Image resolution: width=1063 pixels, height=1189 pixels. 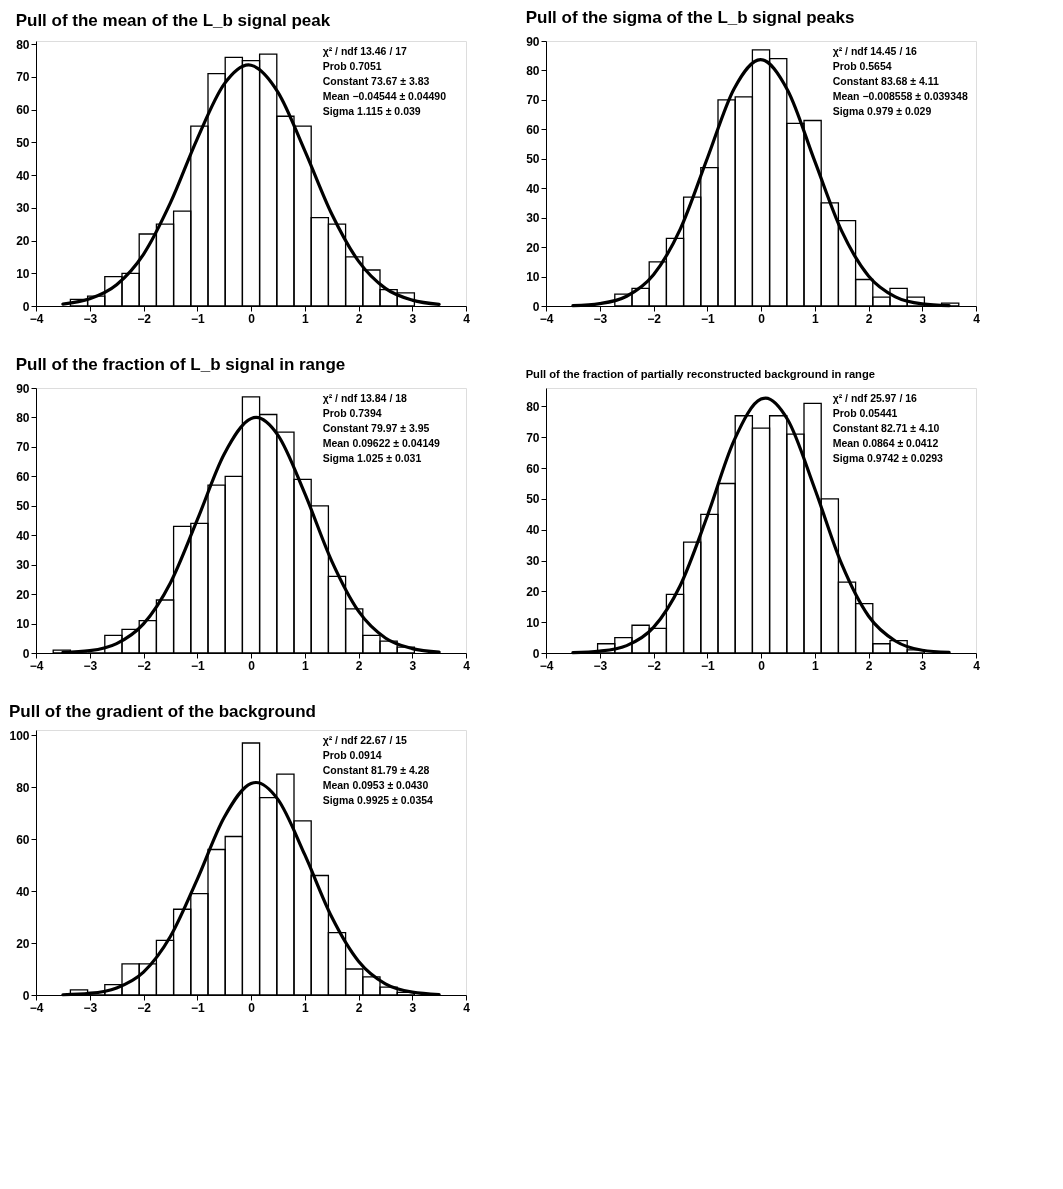 I want to click on annotation: Constant 81.79 ± 4.28, so click(x=376, y=769).